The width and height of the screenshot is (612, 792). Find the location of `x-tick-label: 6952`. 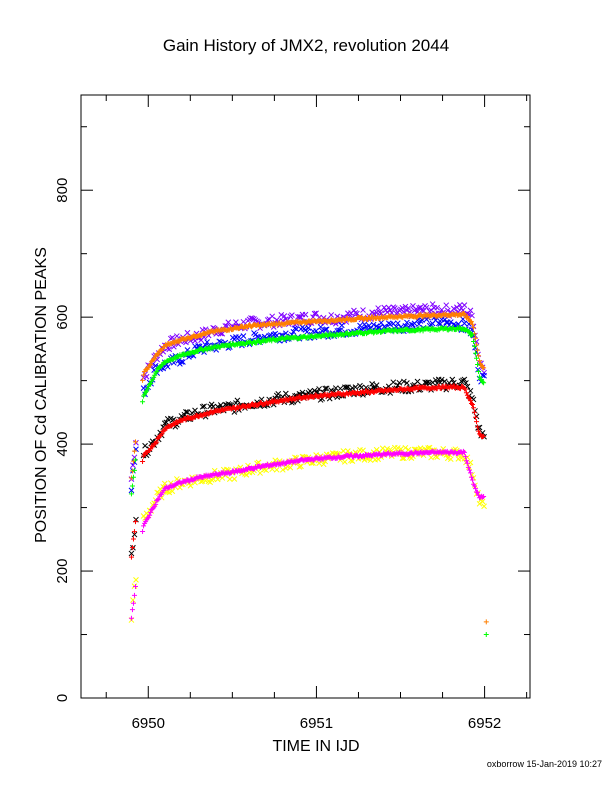

x-tick-label: 6952 is located at coordinates (484, 723).